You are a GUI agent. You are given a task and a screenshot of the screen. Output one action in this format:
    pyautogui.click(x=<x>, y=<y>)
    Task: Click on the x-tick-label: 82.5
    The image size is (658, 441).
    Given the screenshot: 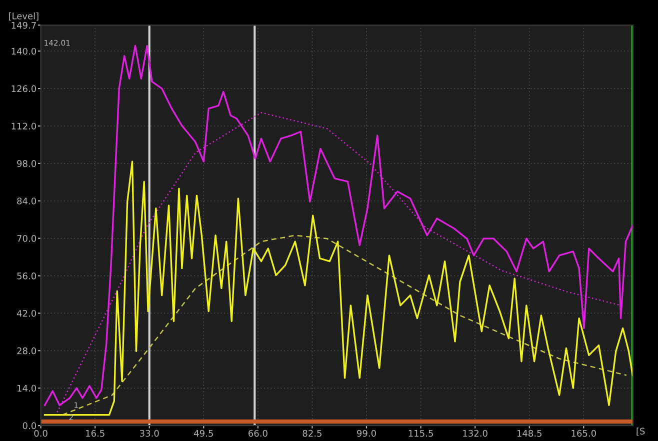 What is the action you would take?
    pyautogui.click(x=312, y=433)
    